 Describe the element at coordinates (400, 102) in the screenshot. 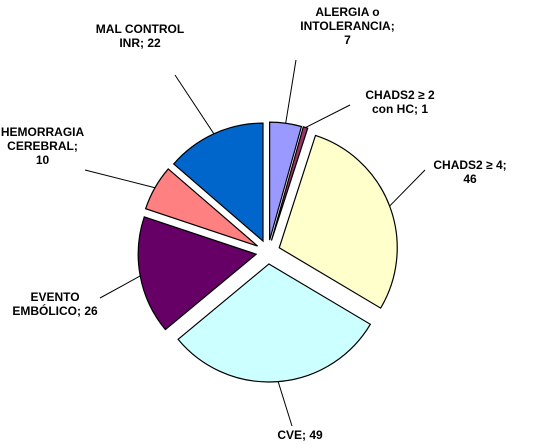

I see `slice-label: CHADS2 ≥ 2 con HC; 1` at that location.